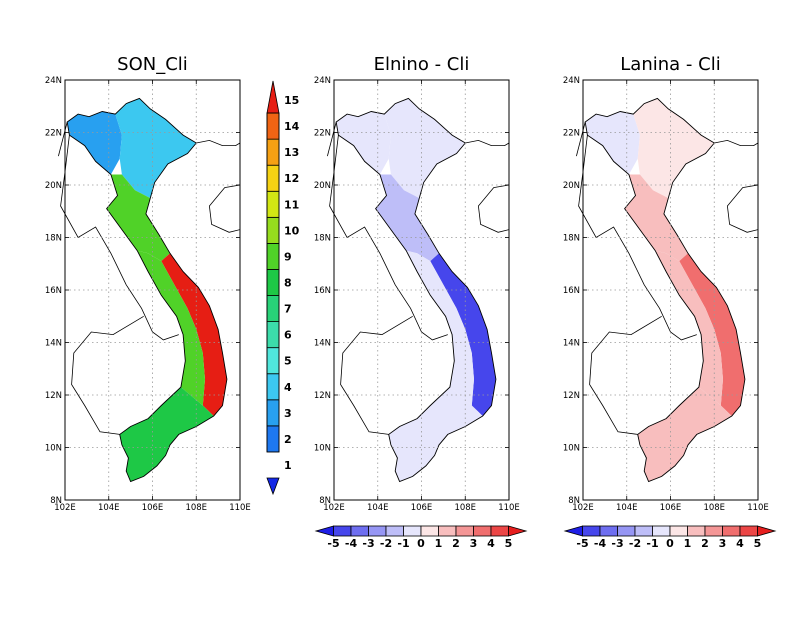 This screenshot has height=618, width=800. Describe the element at coordinates (240, 508) in the screenshot. I see `x-tick-label: 110E` at that location.